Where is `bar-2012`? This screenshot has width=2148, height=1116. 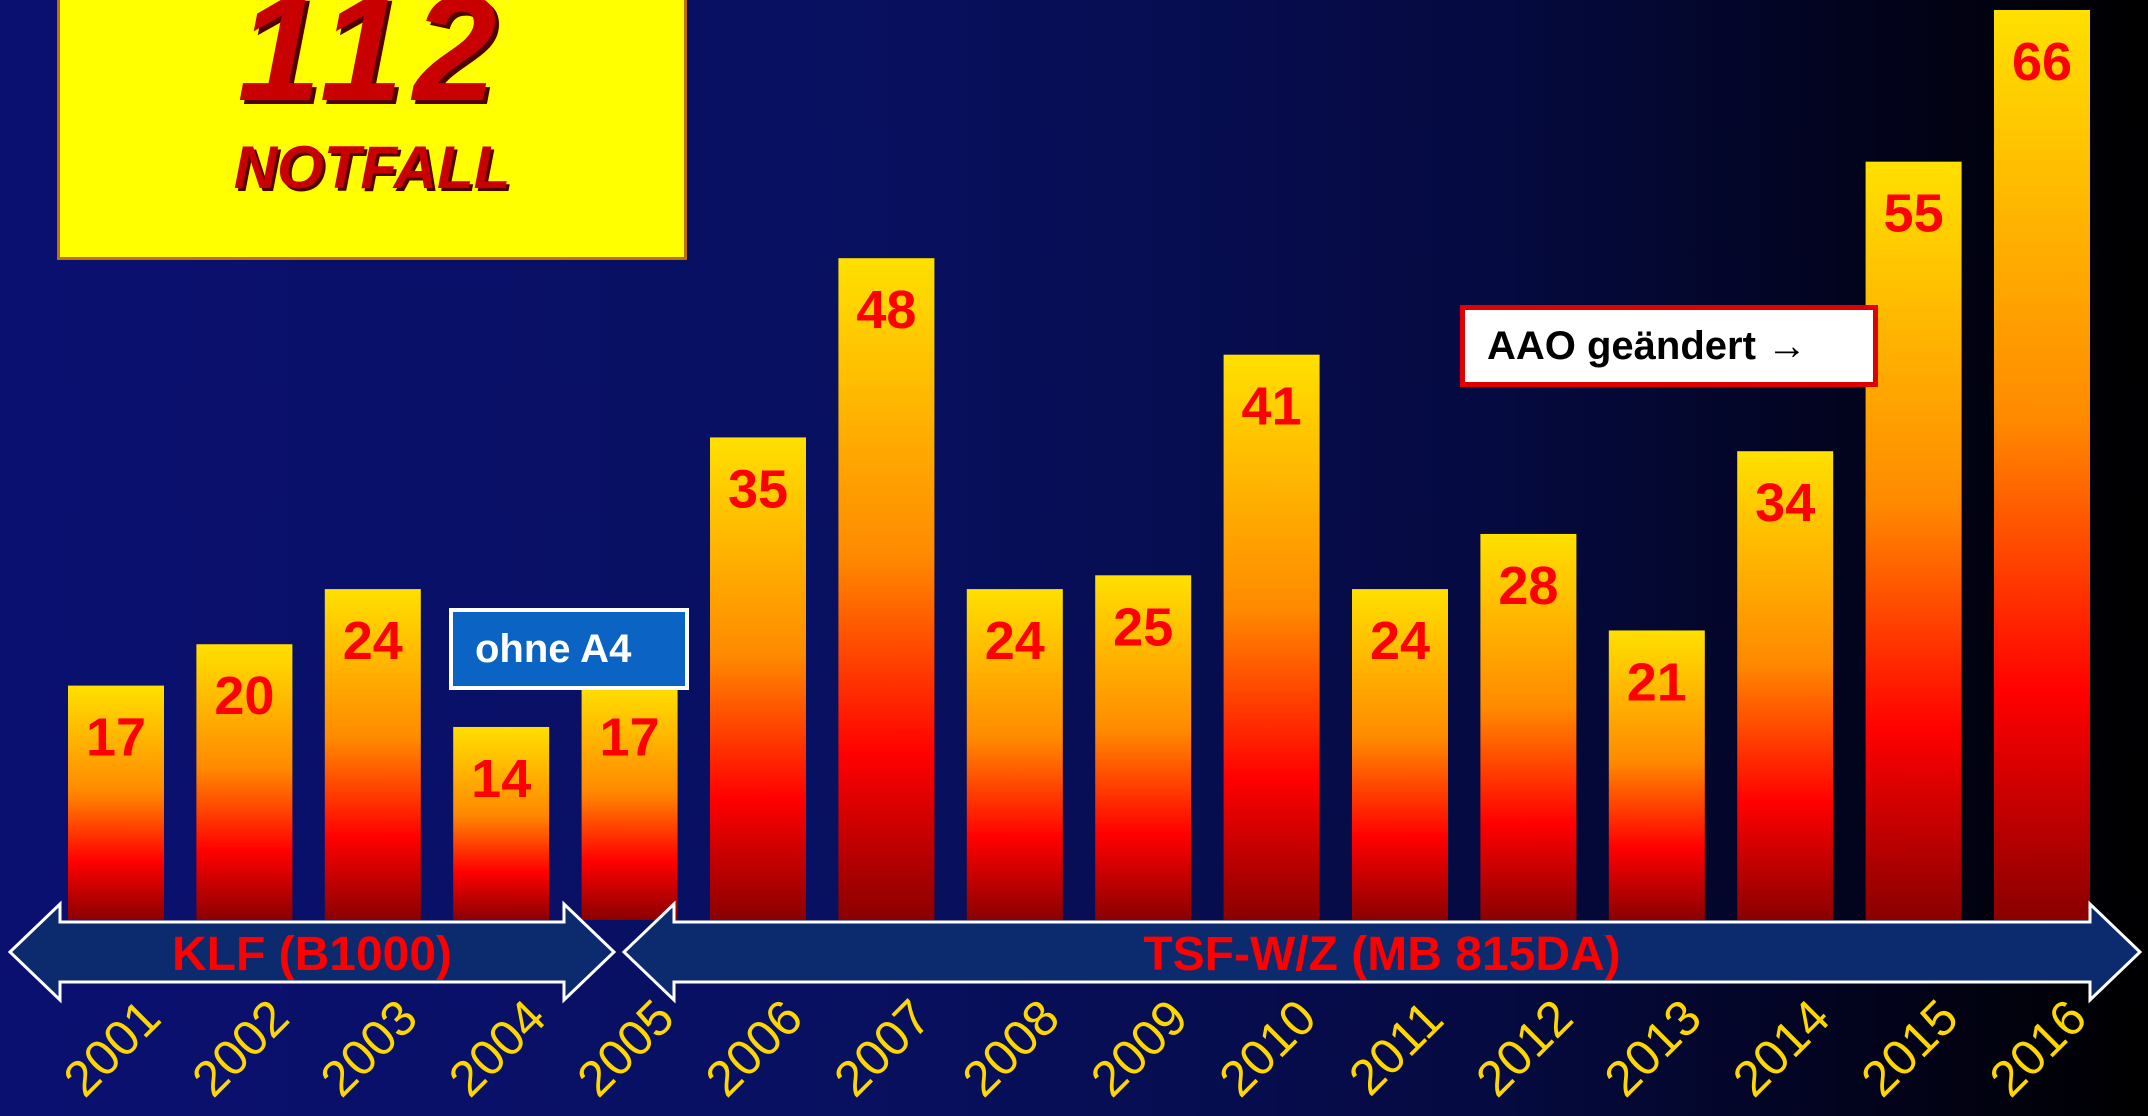 bar-2012 is located at coordinates (1528, 726).